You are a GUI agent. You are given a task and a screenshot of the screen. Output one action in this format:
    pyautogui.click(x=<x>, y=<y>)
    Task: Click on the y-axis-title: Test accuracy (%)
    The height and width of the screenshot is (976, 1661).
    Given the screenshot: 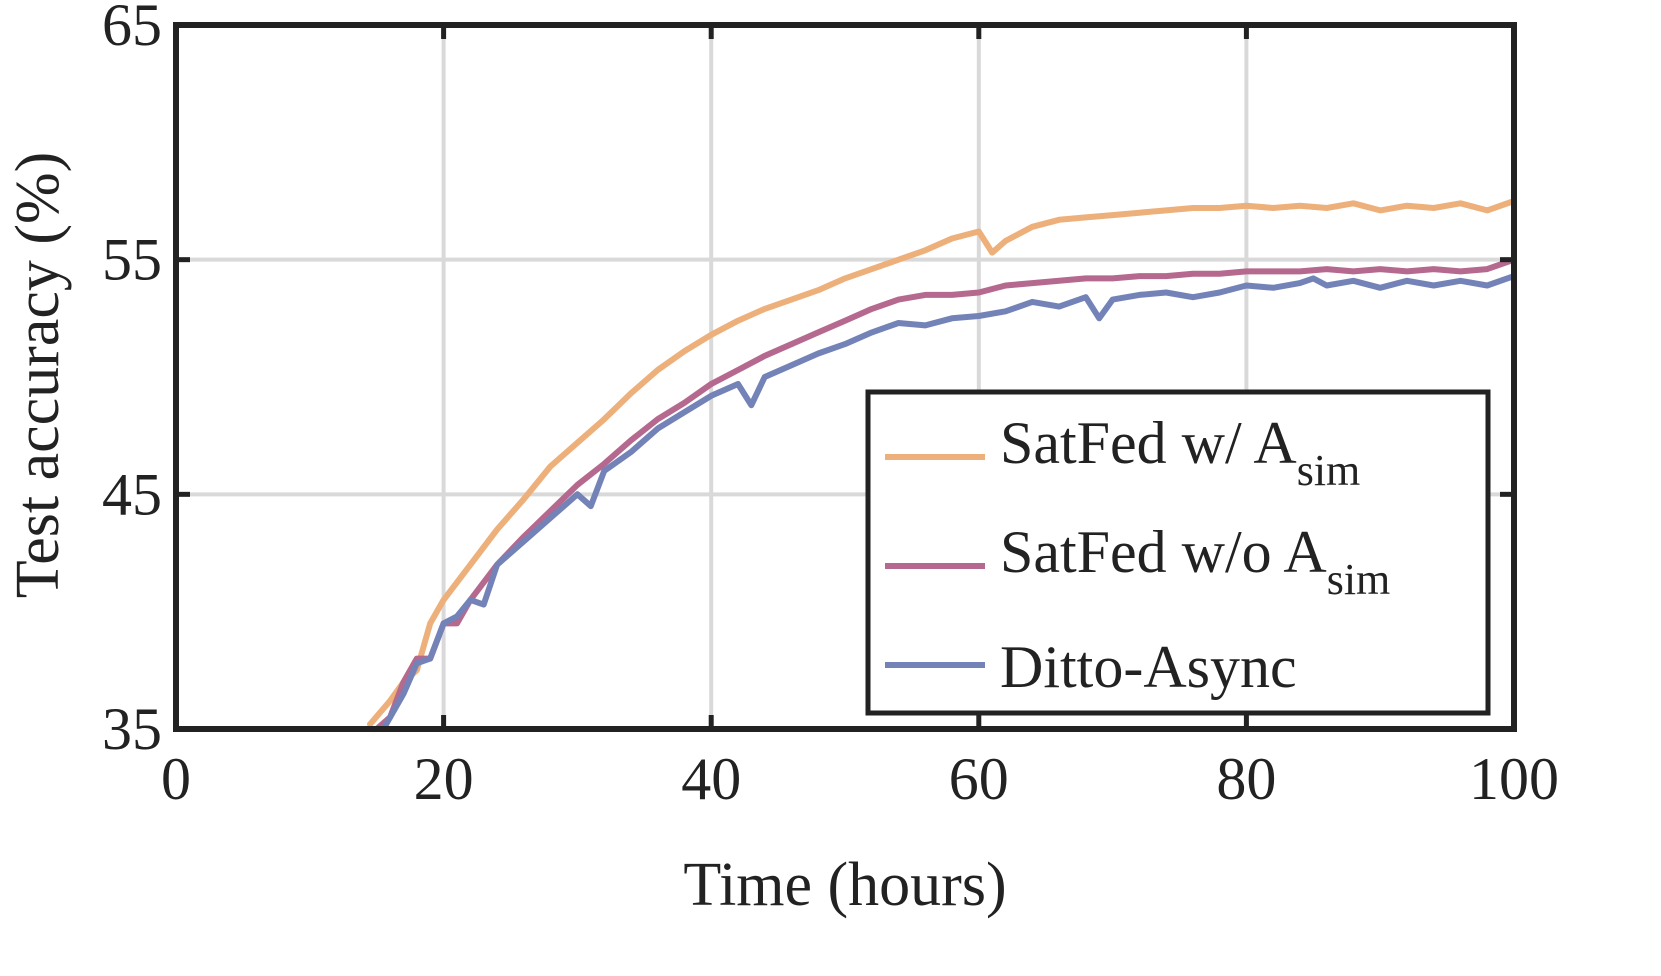 What is the action you would take?
    pyautogui.click(x=38, y=375)
    